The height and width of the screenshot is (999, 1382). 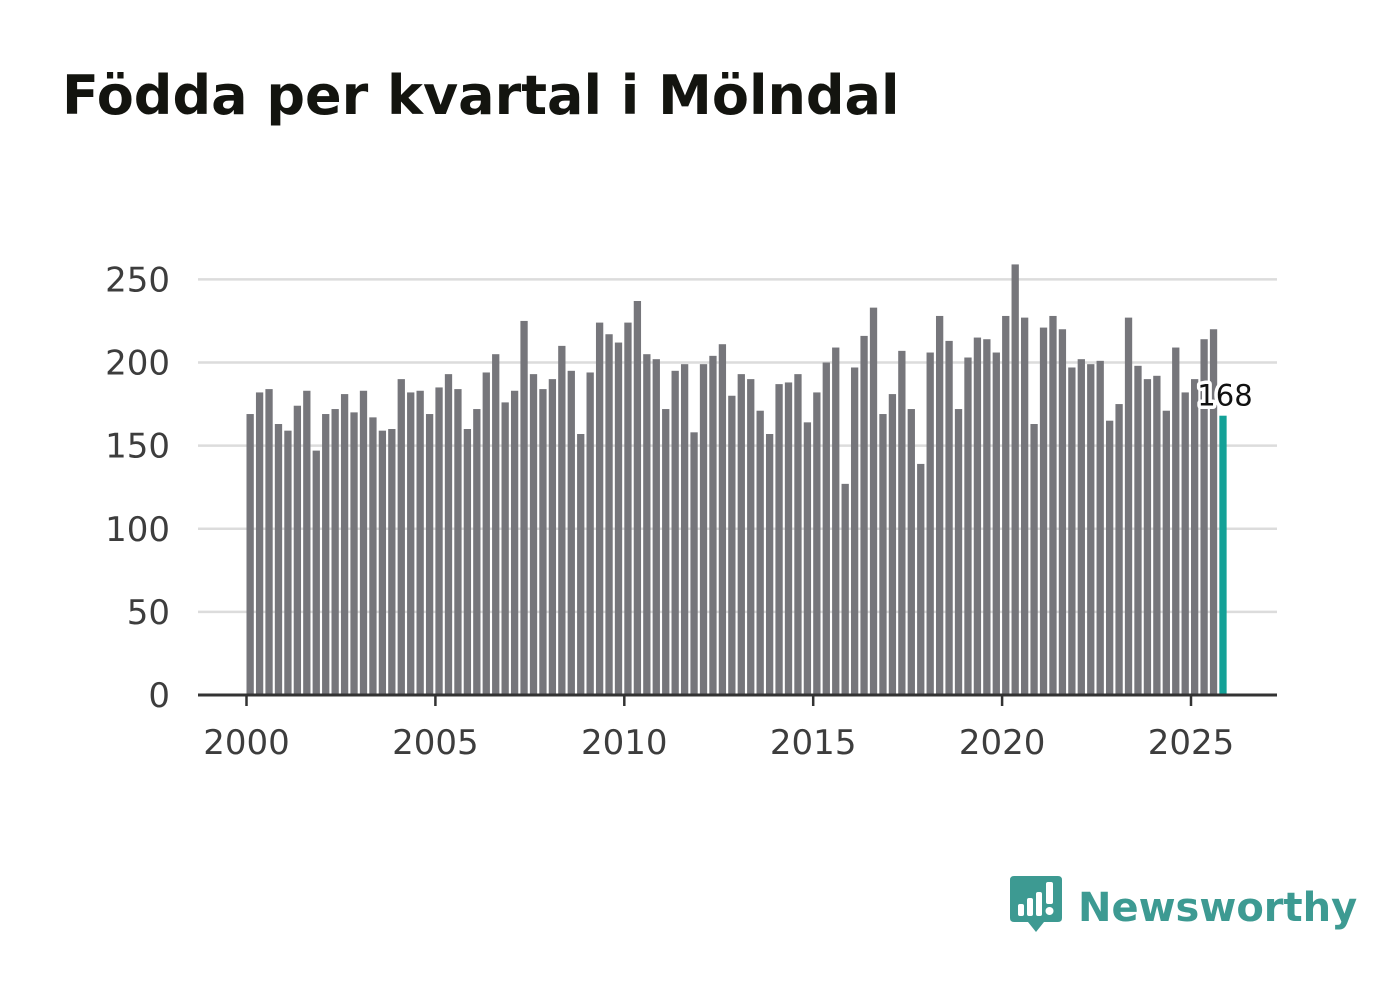 I want to click on x-tick-label: 2010, so click(x=624, y=743).